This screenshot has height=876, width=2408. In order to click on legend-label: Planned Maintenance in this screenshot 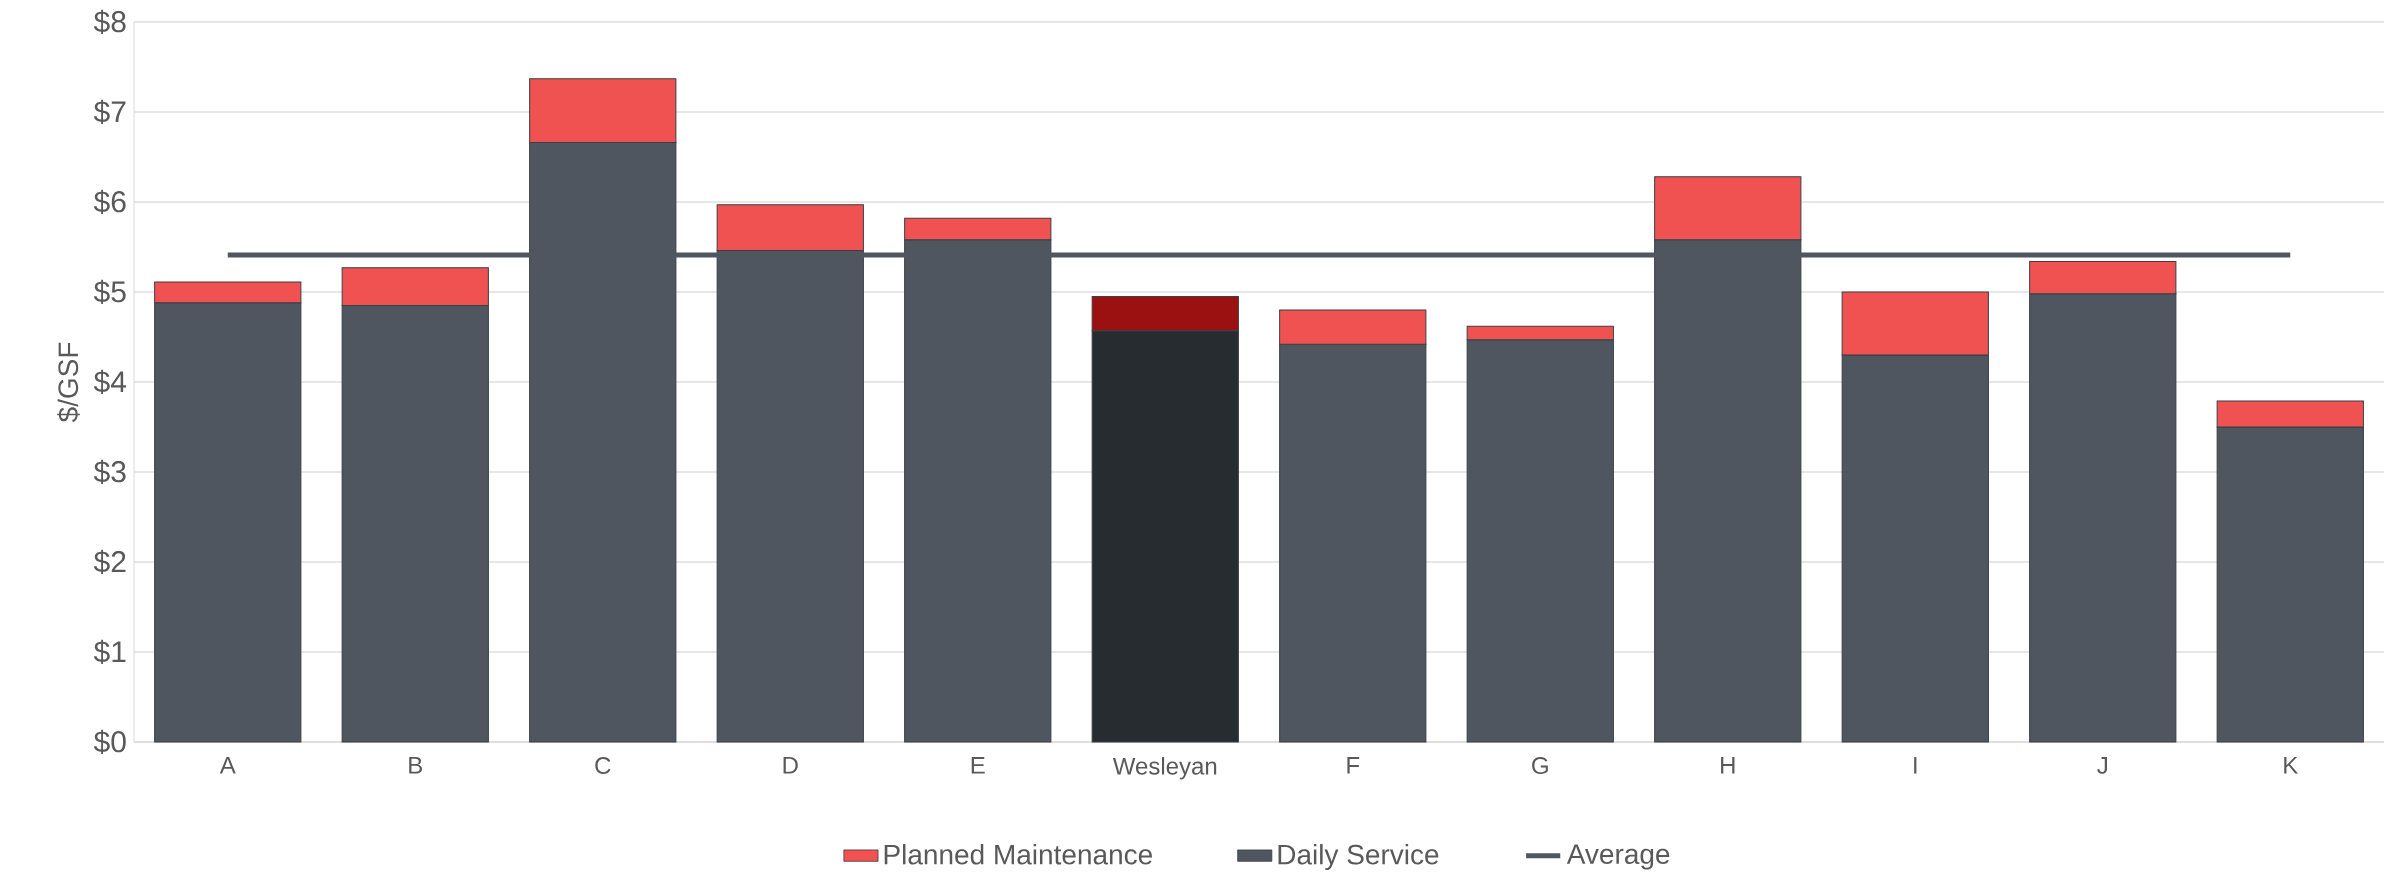, I will do `click(1018, 854)`.